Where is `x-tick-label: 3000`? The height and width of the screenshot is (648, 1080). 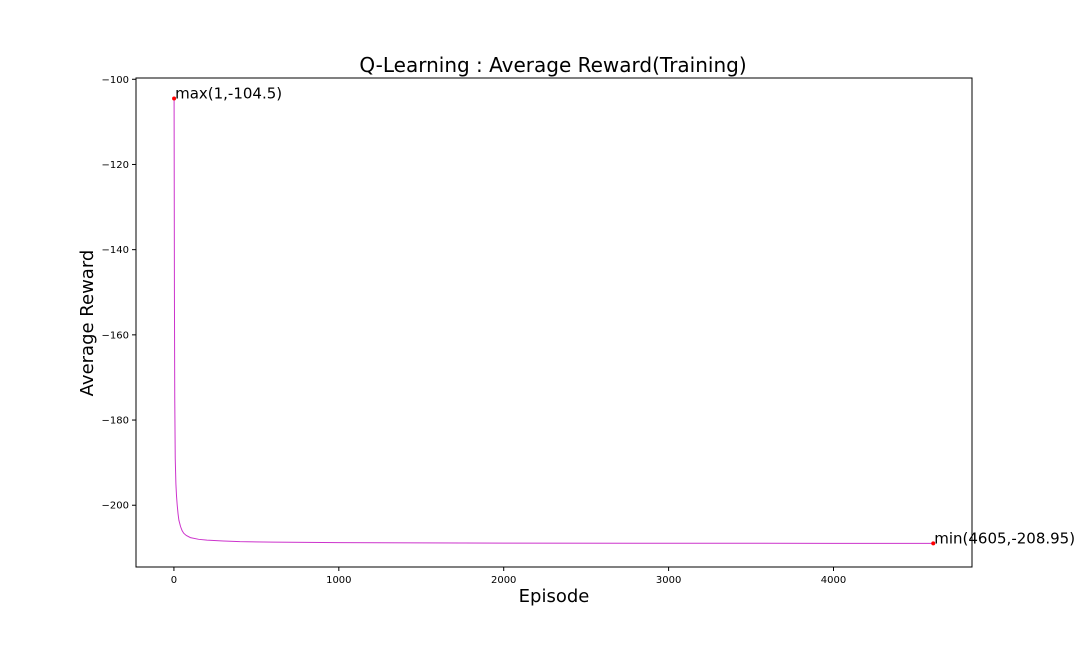 x-tick-label: 3000 is located at coordinates (668, 580).